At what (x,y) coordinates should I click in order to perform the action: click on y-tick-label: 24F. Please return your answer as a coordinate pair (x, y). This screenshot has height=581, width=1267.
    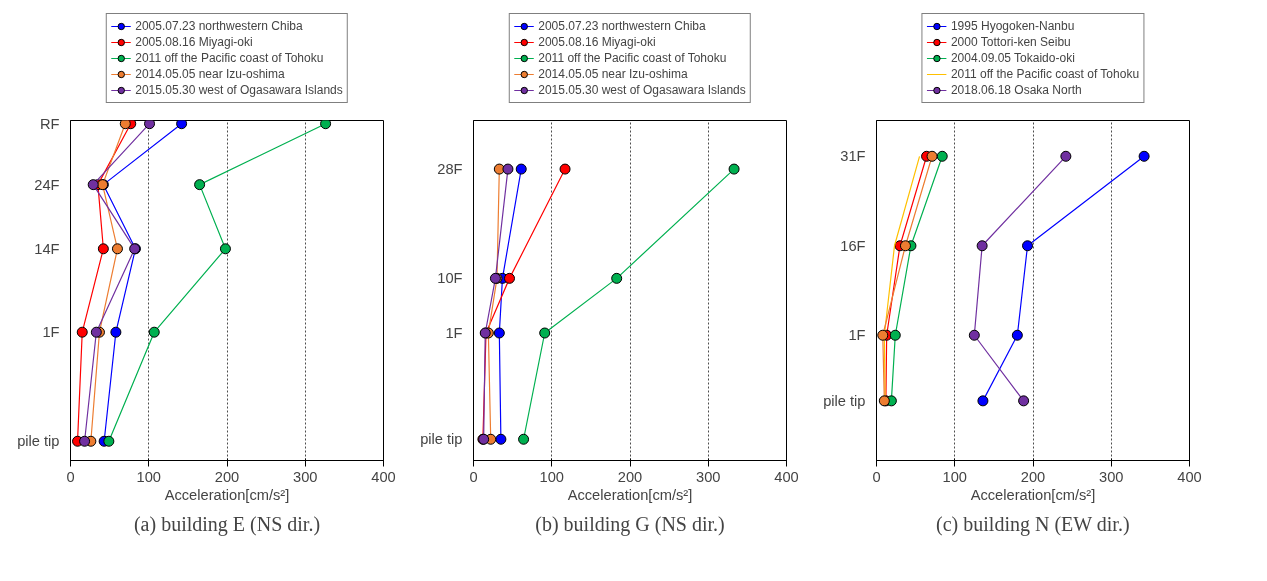
    Looking at the image, I should click on (47, 184).